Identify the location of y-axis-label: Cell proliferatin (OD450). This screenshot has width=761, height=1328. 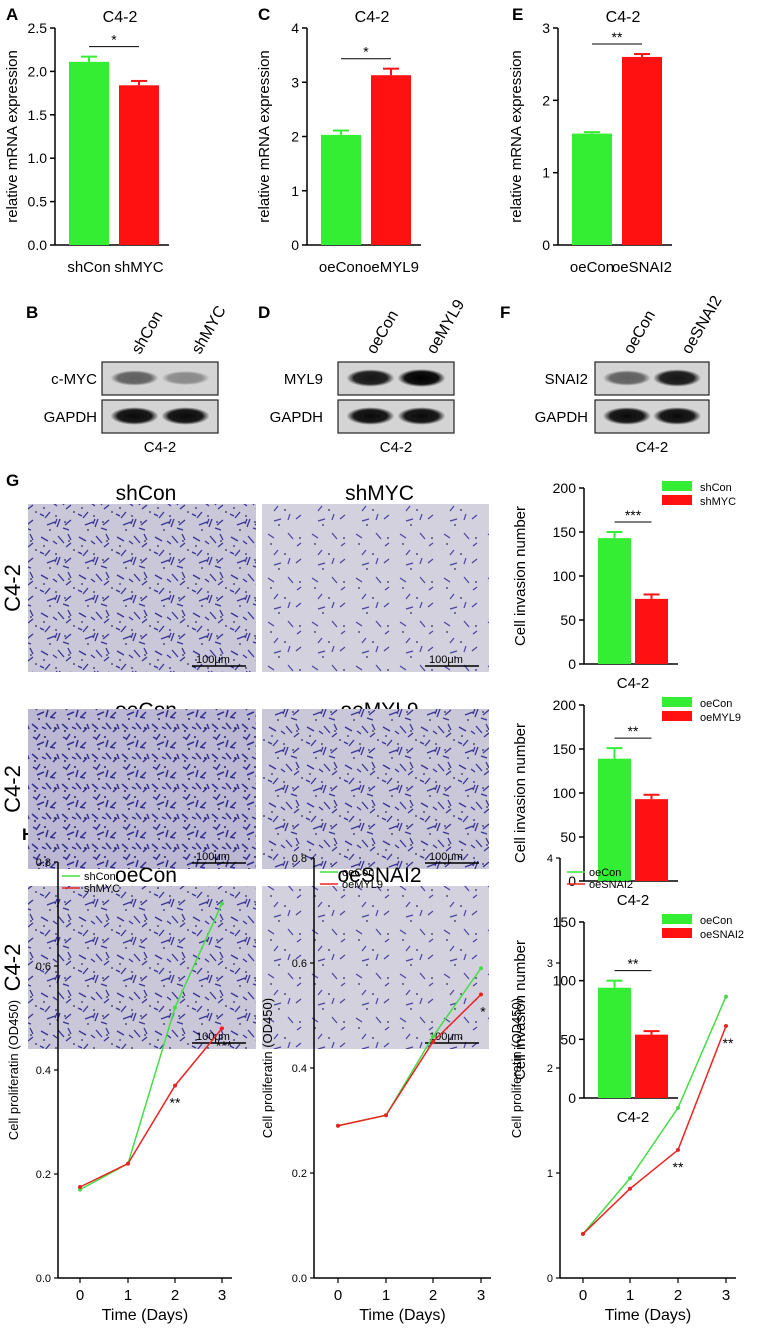
(13, 1070).